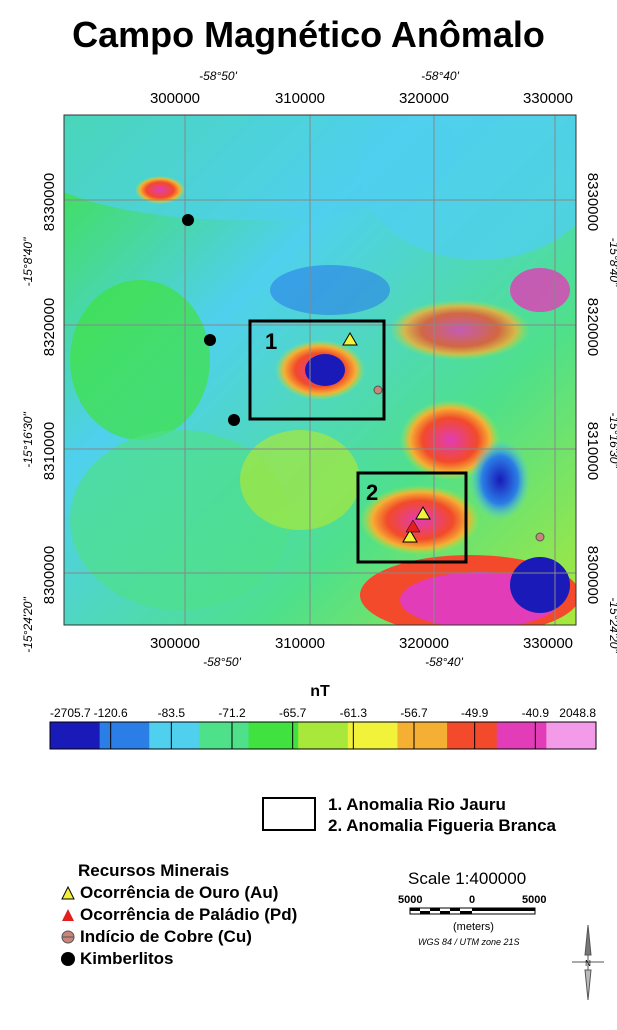 Image resolution: width=617 pixels, height=1030 pixels. Describe the element at coordinates (222, 662) in the screenshot. I see `bottom-lon-label: -58°50'` at that location.